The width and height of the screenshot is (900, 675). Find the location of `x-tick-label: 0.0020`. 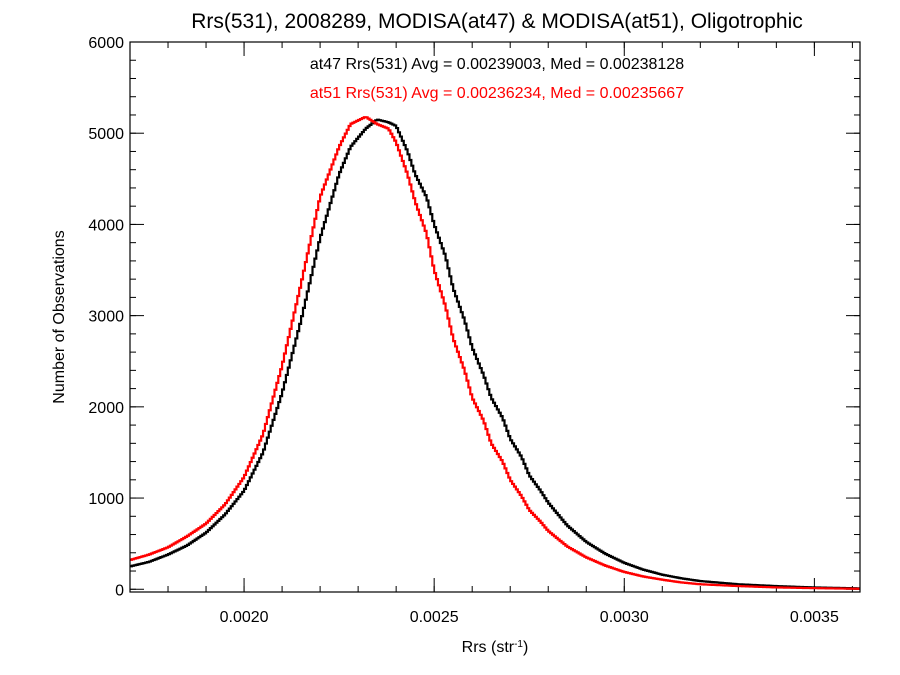

x-tick-label: 0.0020 is located at coordinates (244, 617).